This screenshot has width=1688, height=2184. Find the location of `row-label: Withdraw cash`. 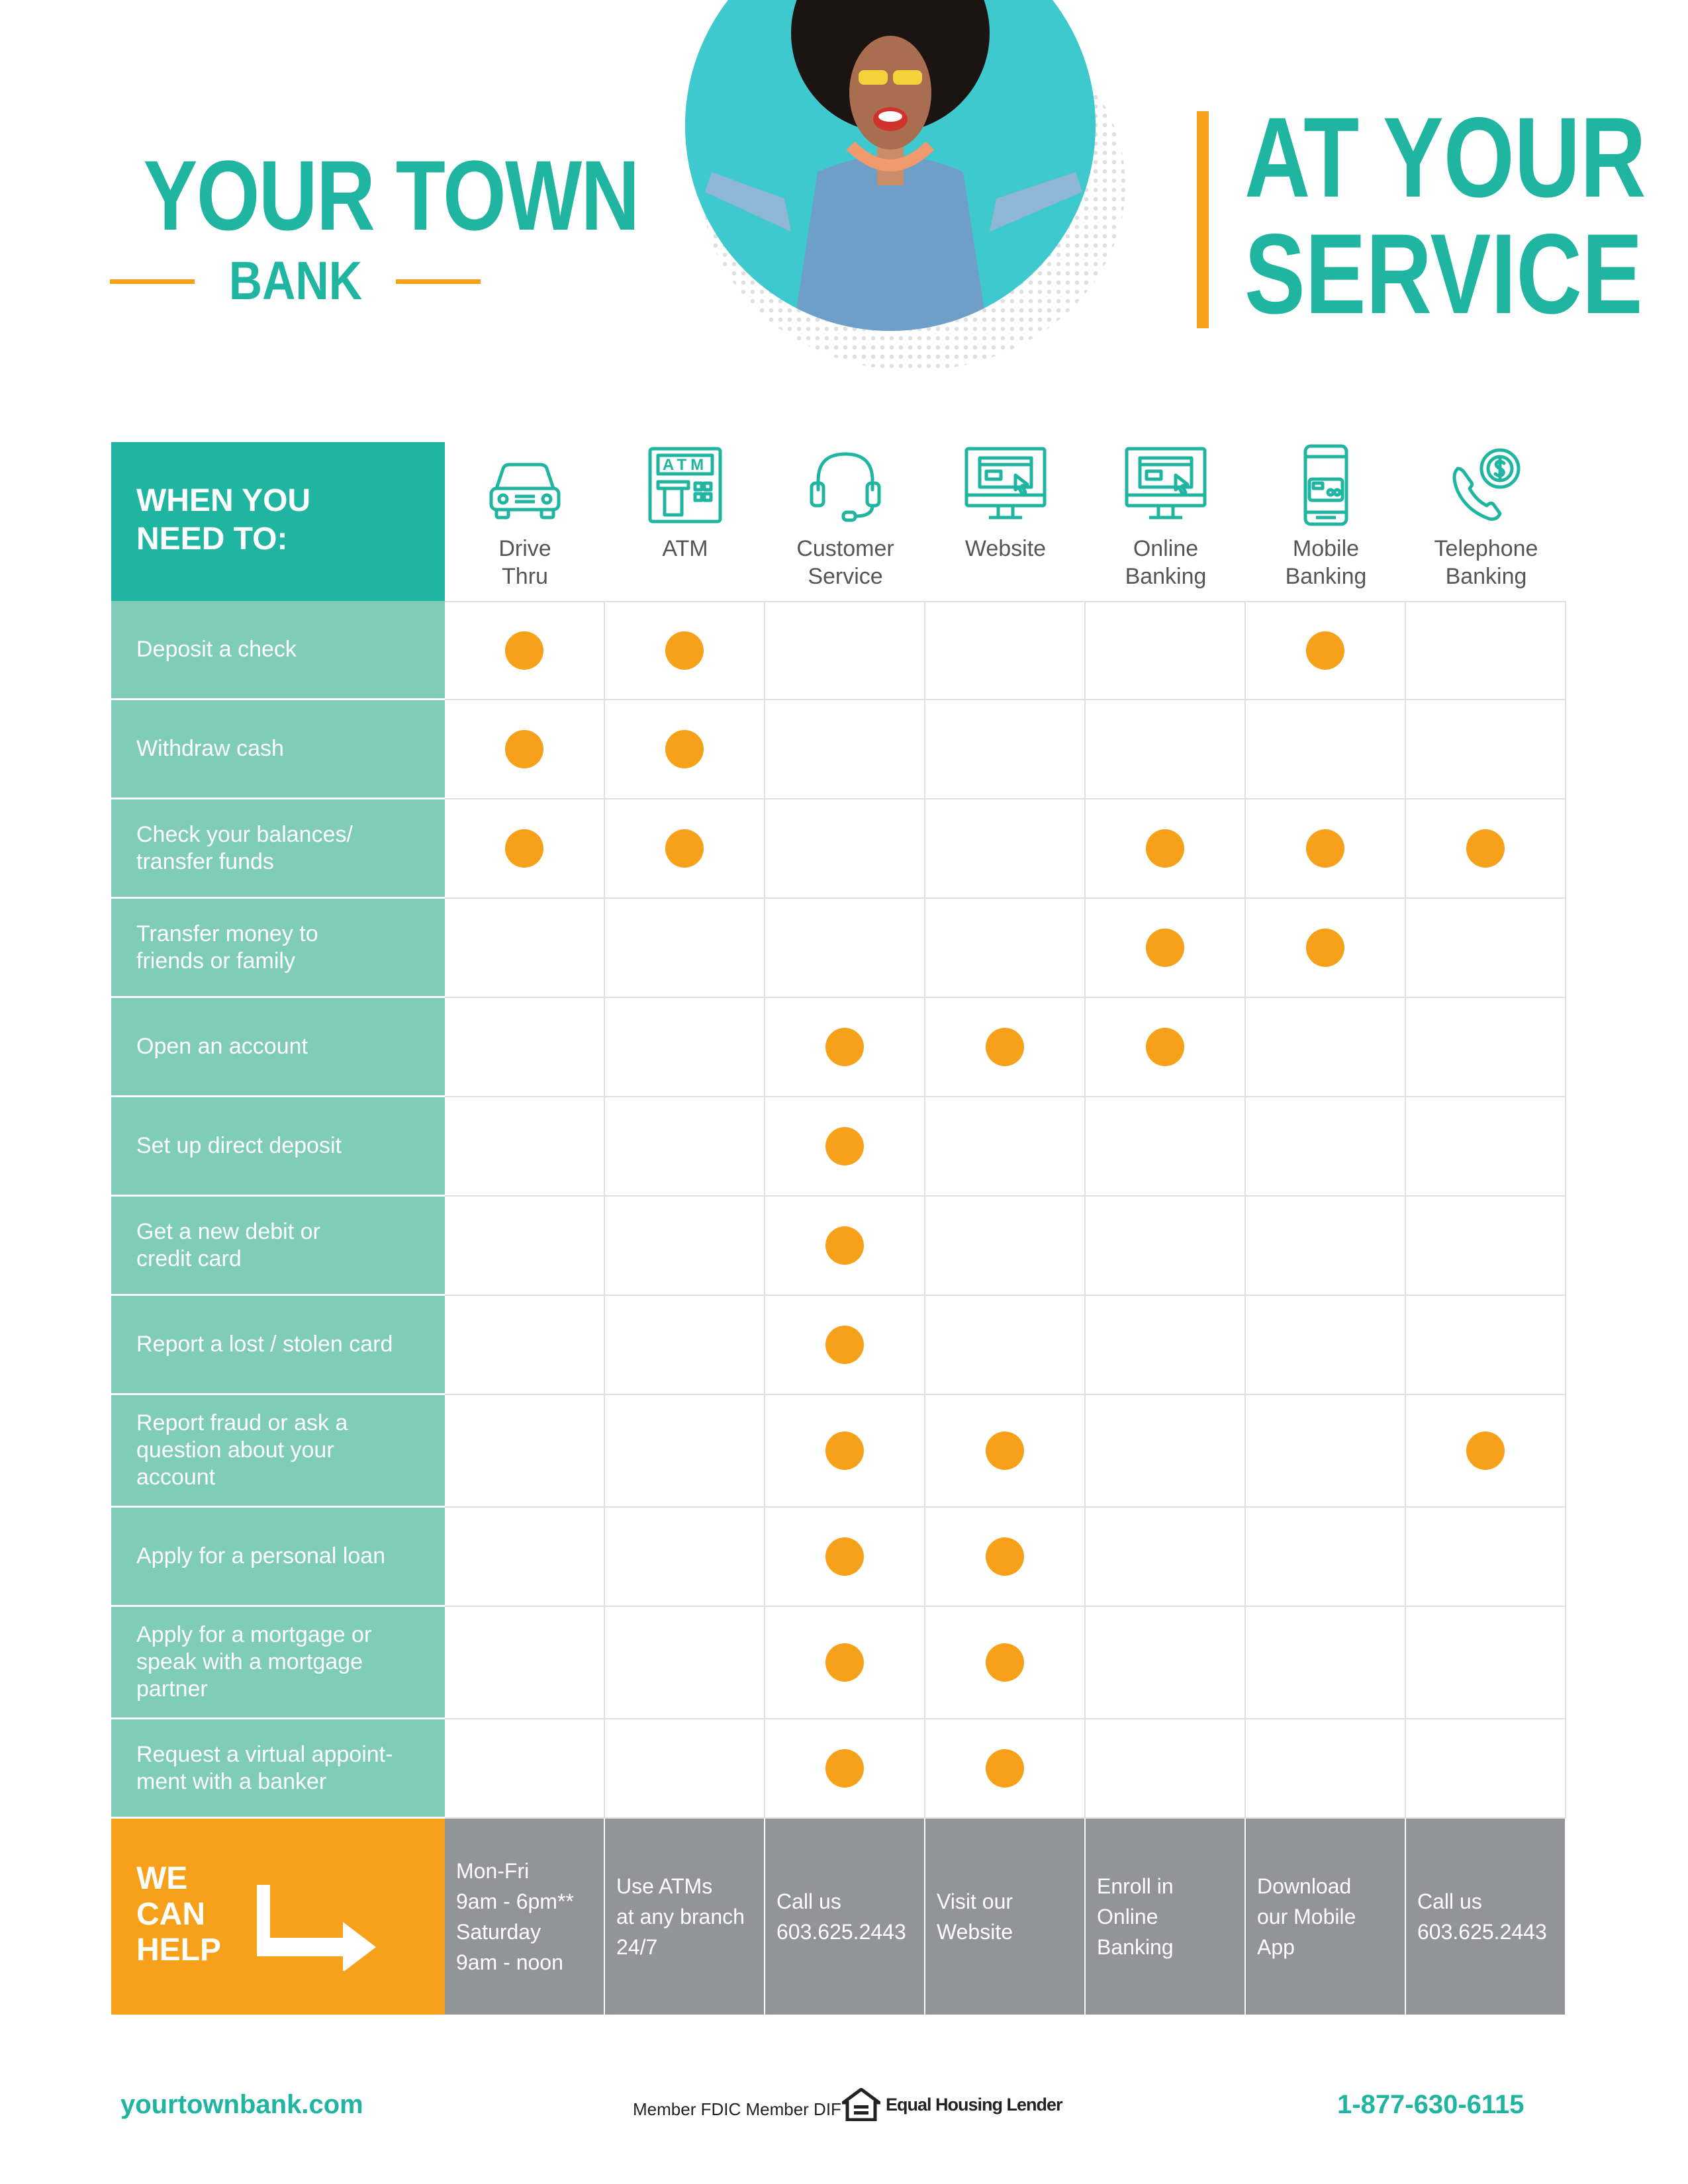

row-label: Withdraw cash is located at coordinates (278, 749).